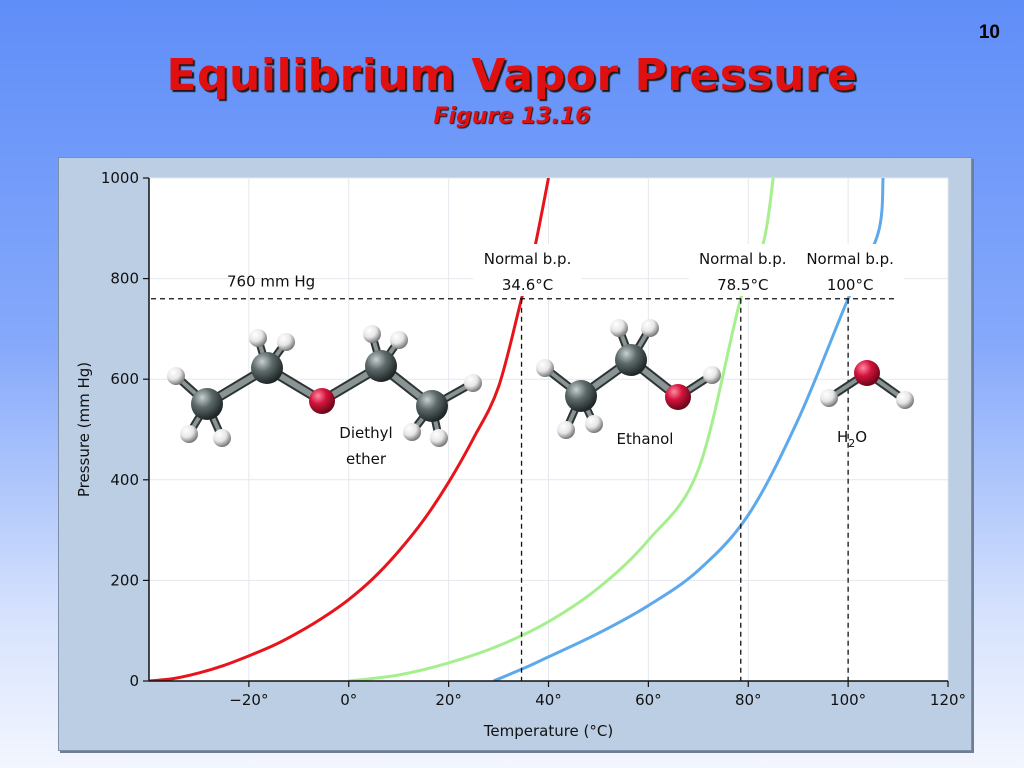 Image resolution: width=1024 pixels, height=768 pixels. Describe the element at coordinates (124, 480) in the screenshot. I see `y-tick-label: 400` at that location.